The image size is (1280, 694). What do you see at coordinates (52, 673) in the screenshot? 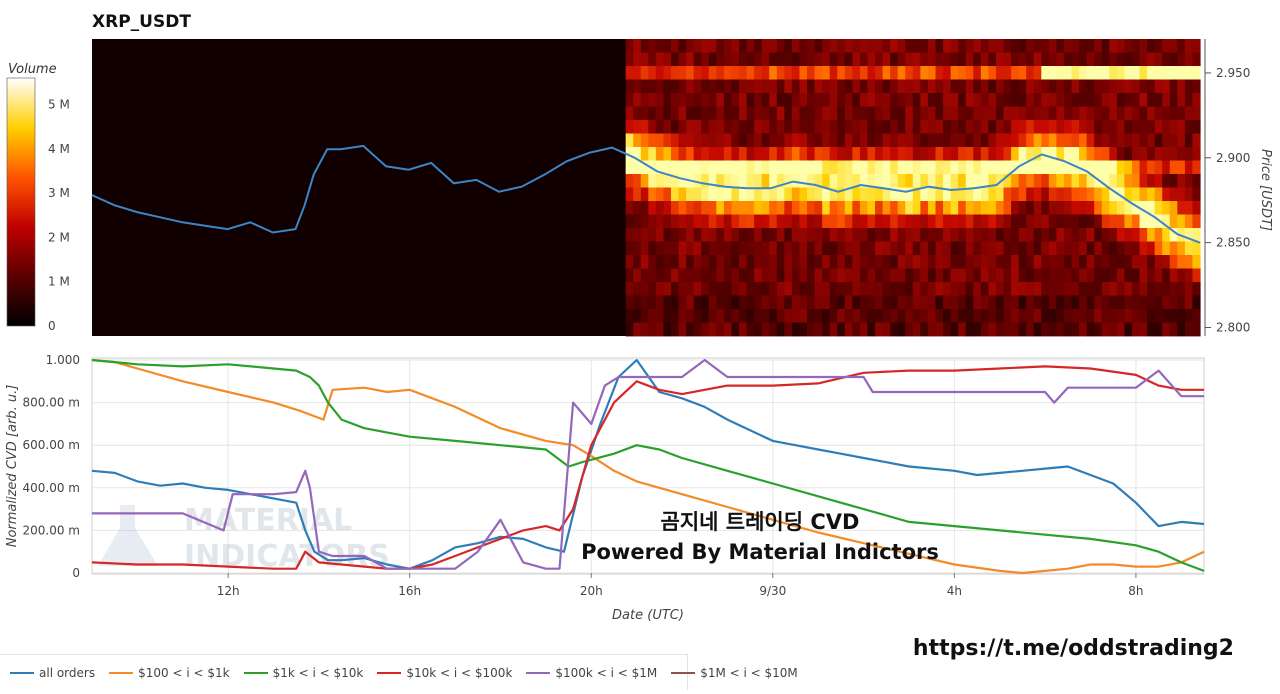
I see `legend-item: all orders` at bounding box center [52, 673].